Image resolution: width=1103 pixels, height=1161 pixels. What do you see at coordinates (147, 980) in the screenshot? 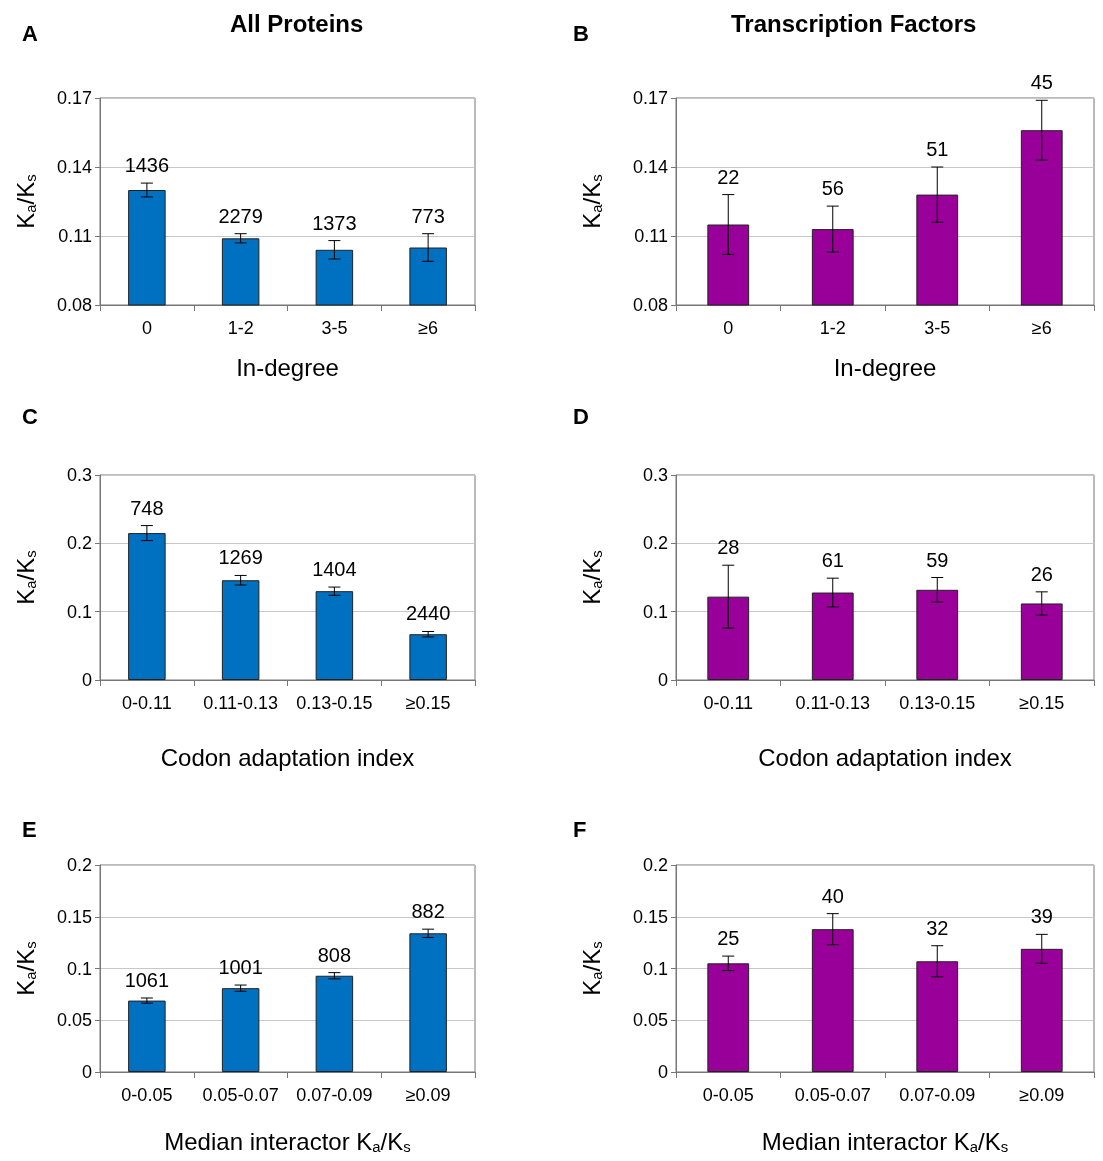
I see `annotation: 1061` at bounding box center [147, 980].